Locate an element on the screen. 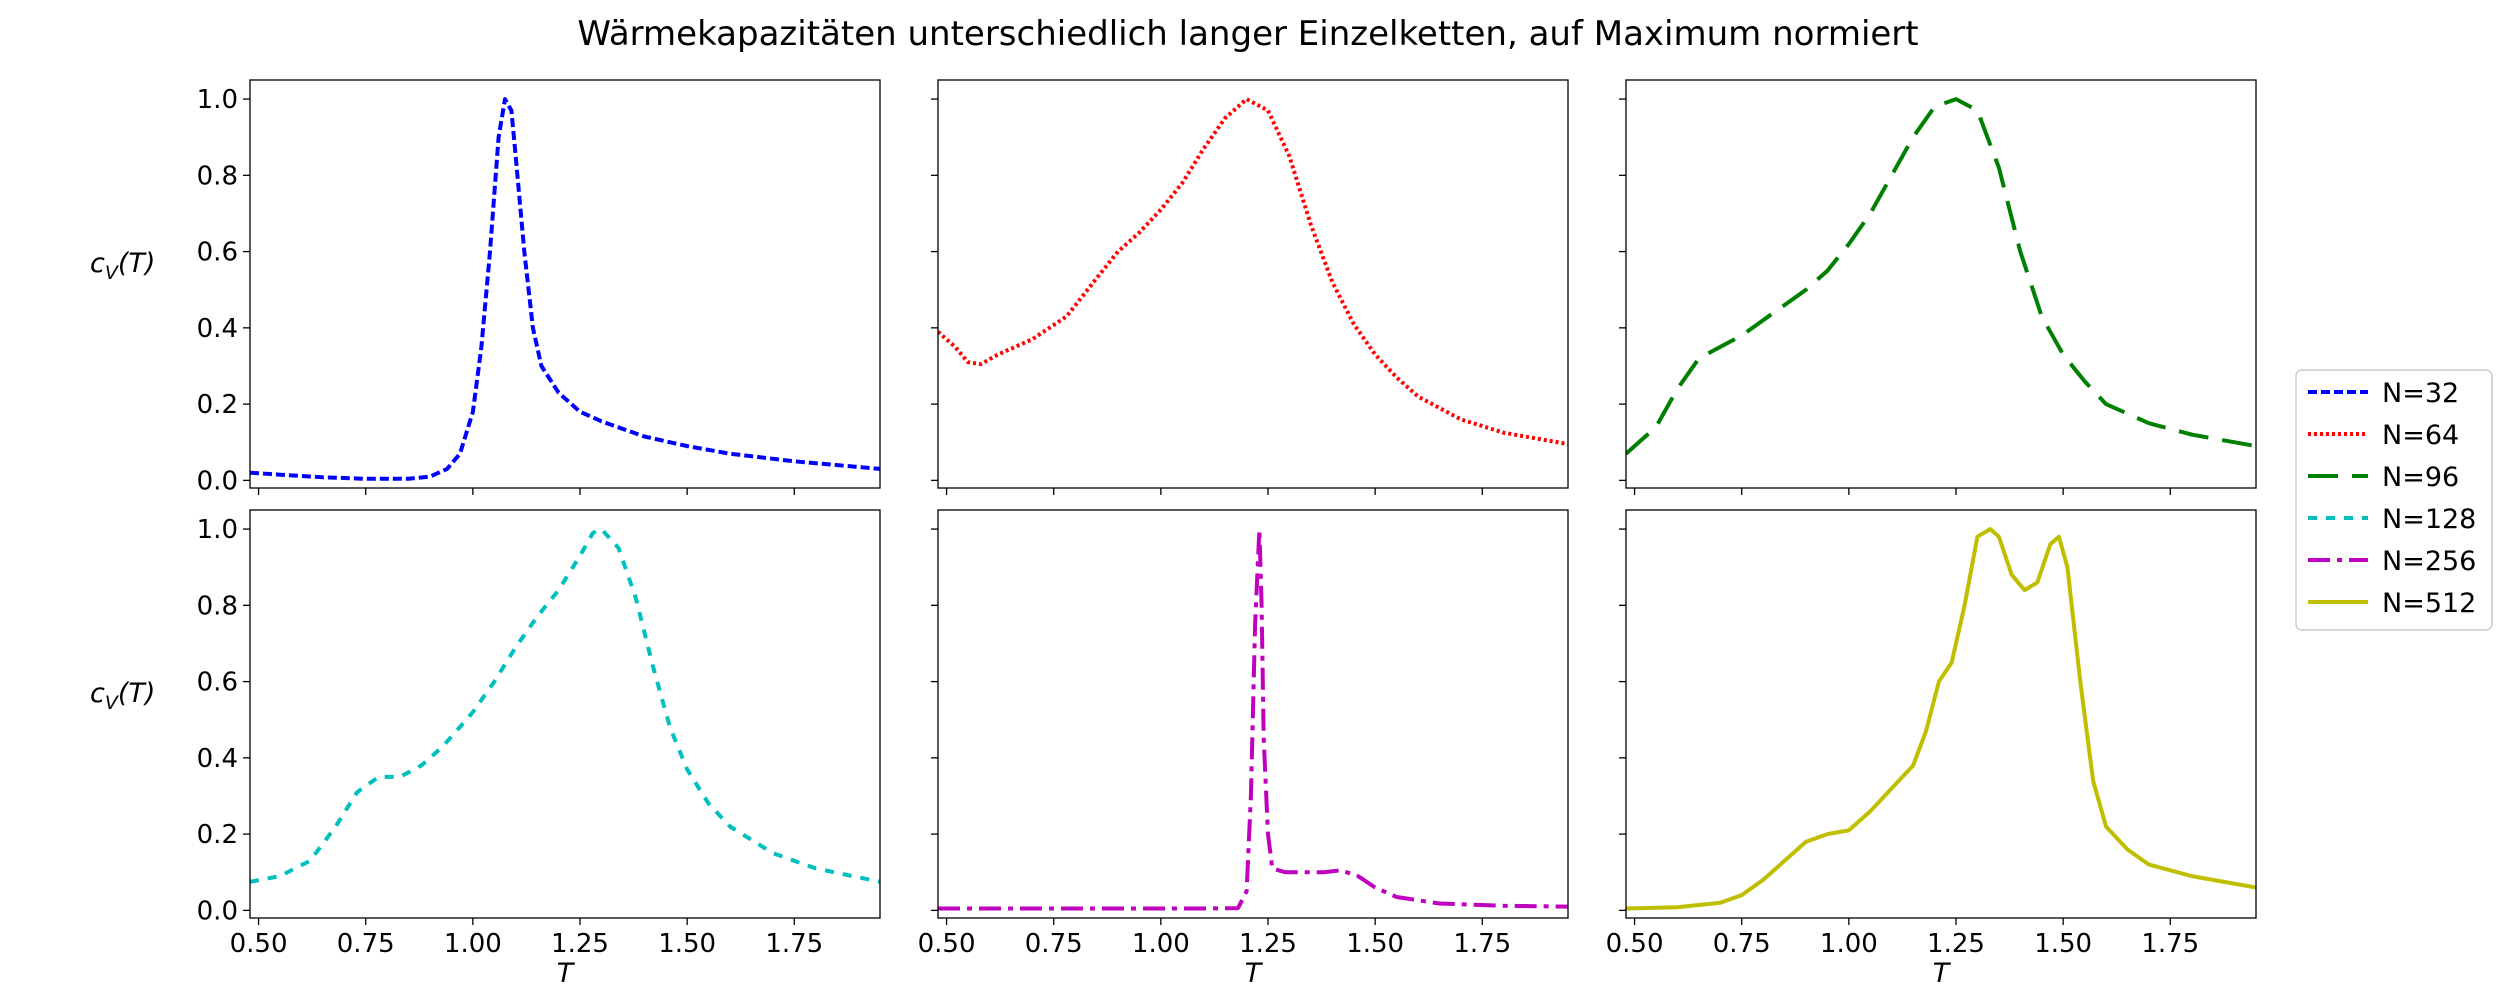  panel-6: 0.50 0.75 1.00 1.25 1.50 1.75 T is located at coordinates (1931, 749).